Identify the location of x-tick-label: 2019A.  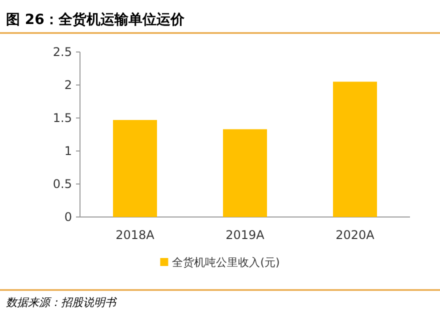
(246, 235).